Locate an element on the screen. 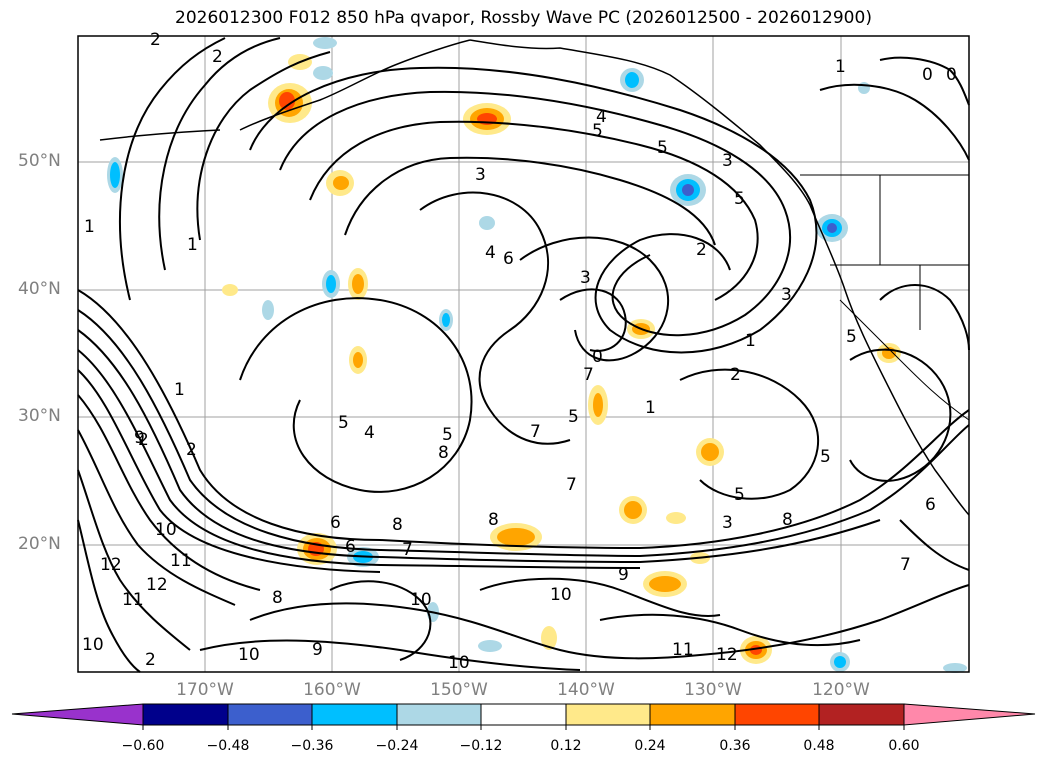 This screenshot has width=1047, height=765. colorbar is located at coordinates (523, 716).